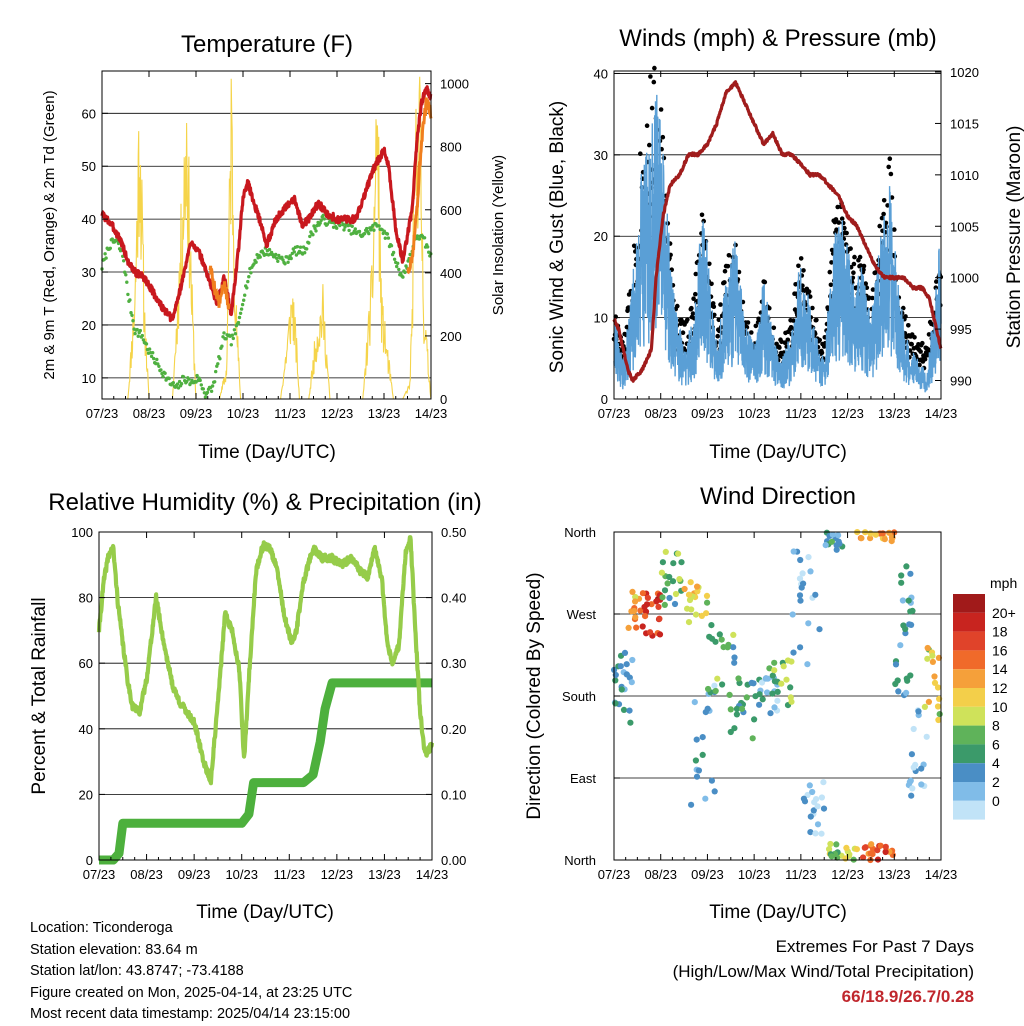  I want to click on pressure-y2tick-label: 1020, so click(964, 72).